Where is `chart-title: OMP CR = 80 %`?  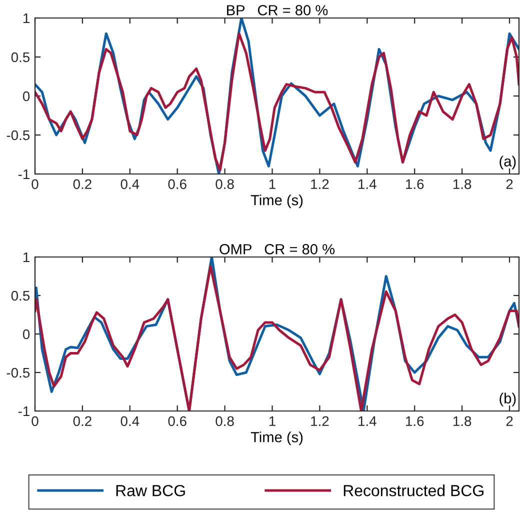 chart-title: OMP CR = 80 % is located at coordinates (277, 249).